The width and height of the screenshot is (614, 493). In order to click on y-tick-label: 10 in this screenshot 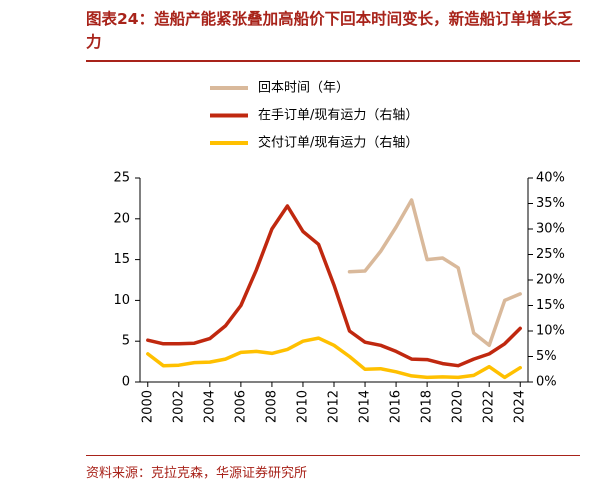, I will do `click(121, 300)`.